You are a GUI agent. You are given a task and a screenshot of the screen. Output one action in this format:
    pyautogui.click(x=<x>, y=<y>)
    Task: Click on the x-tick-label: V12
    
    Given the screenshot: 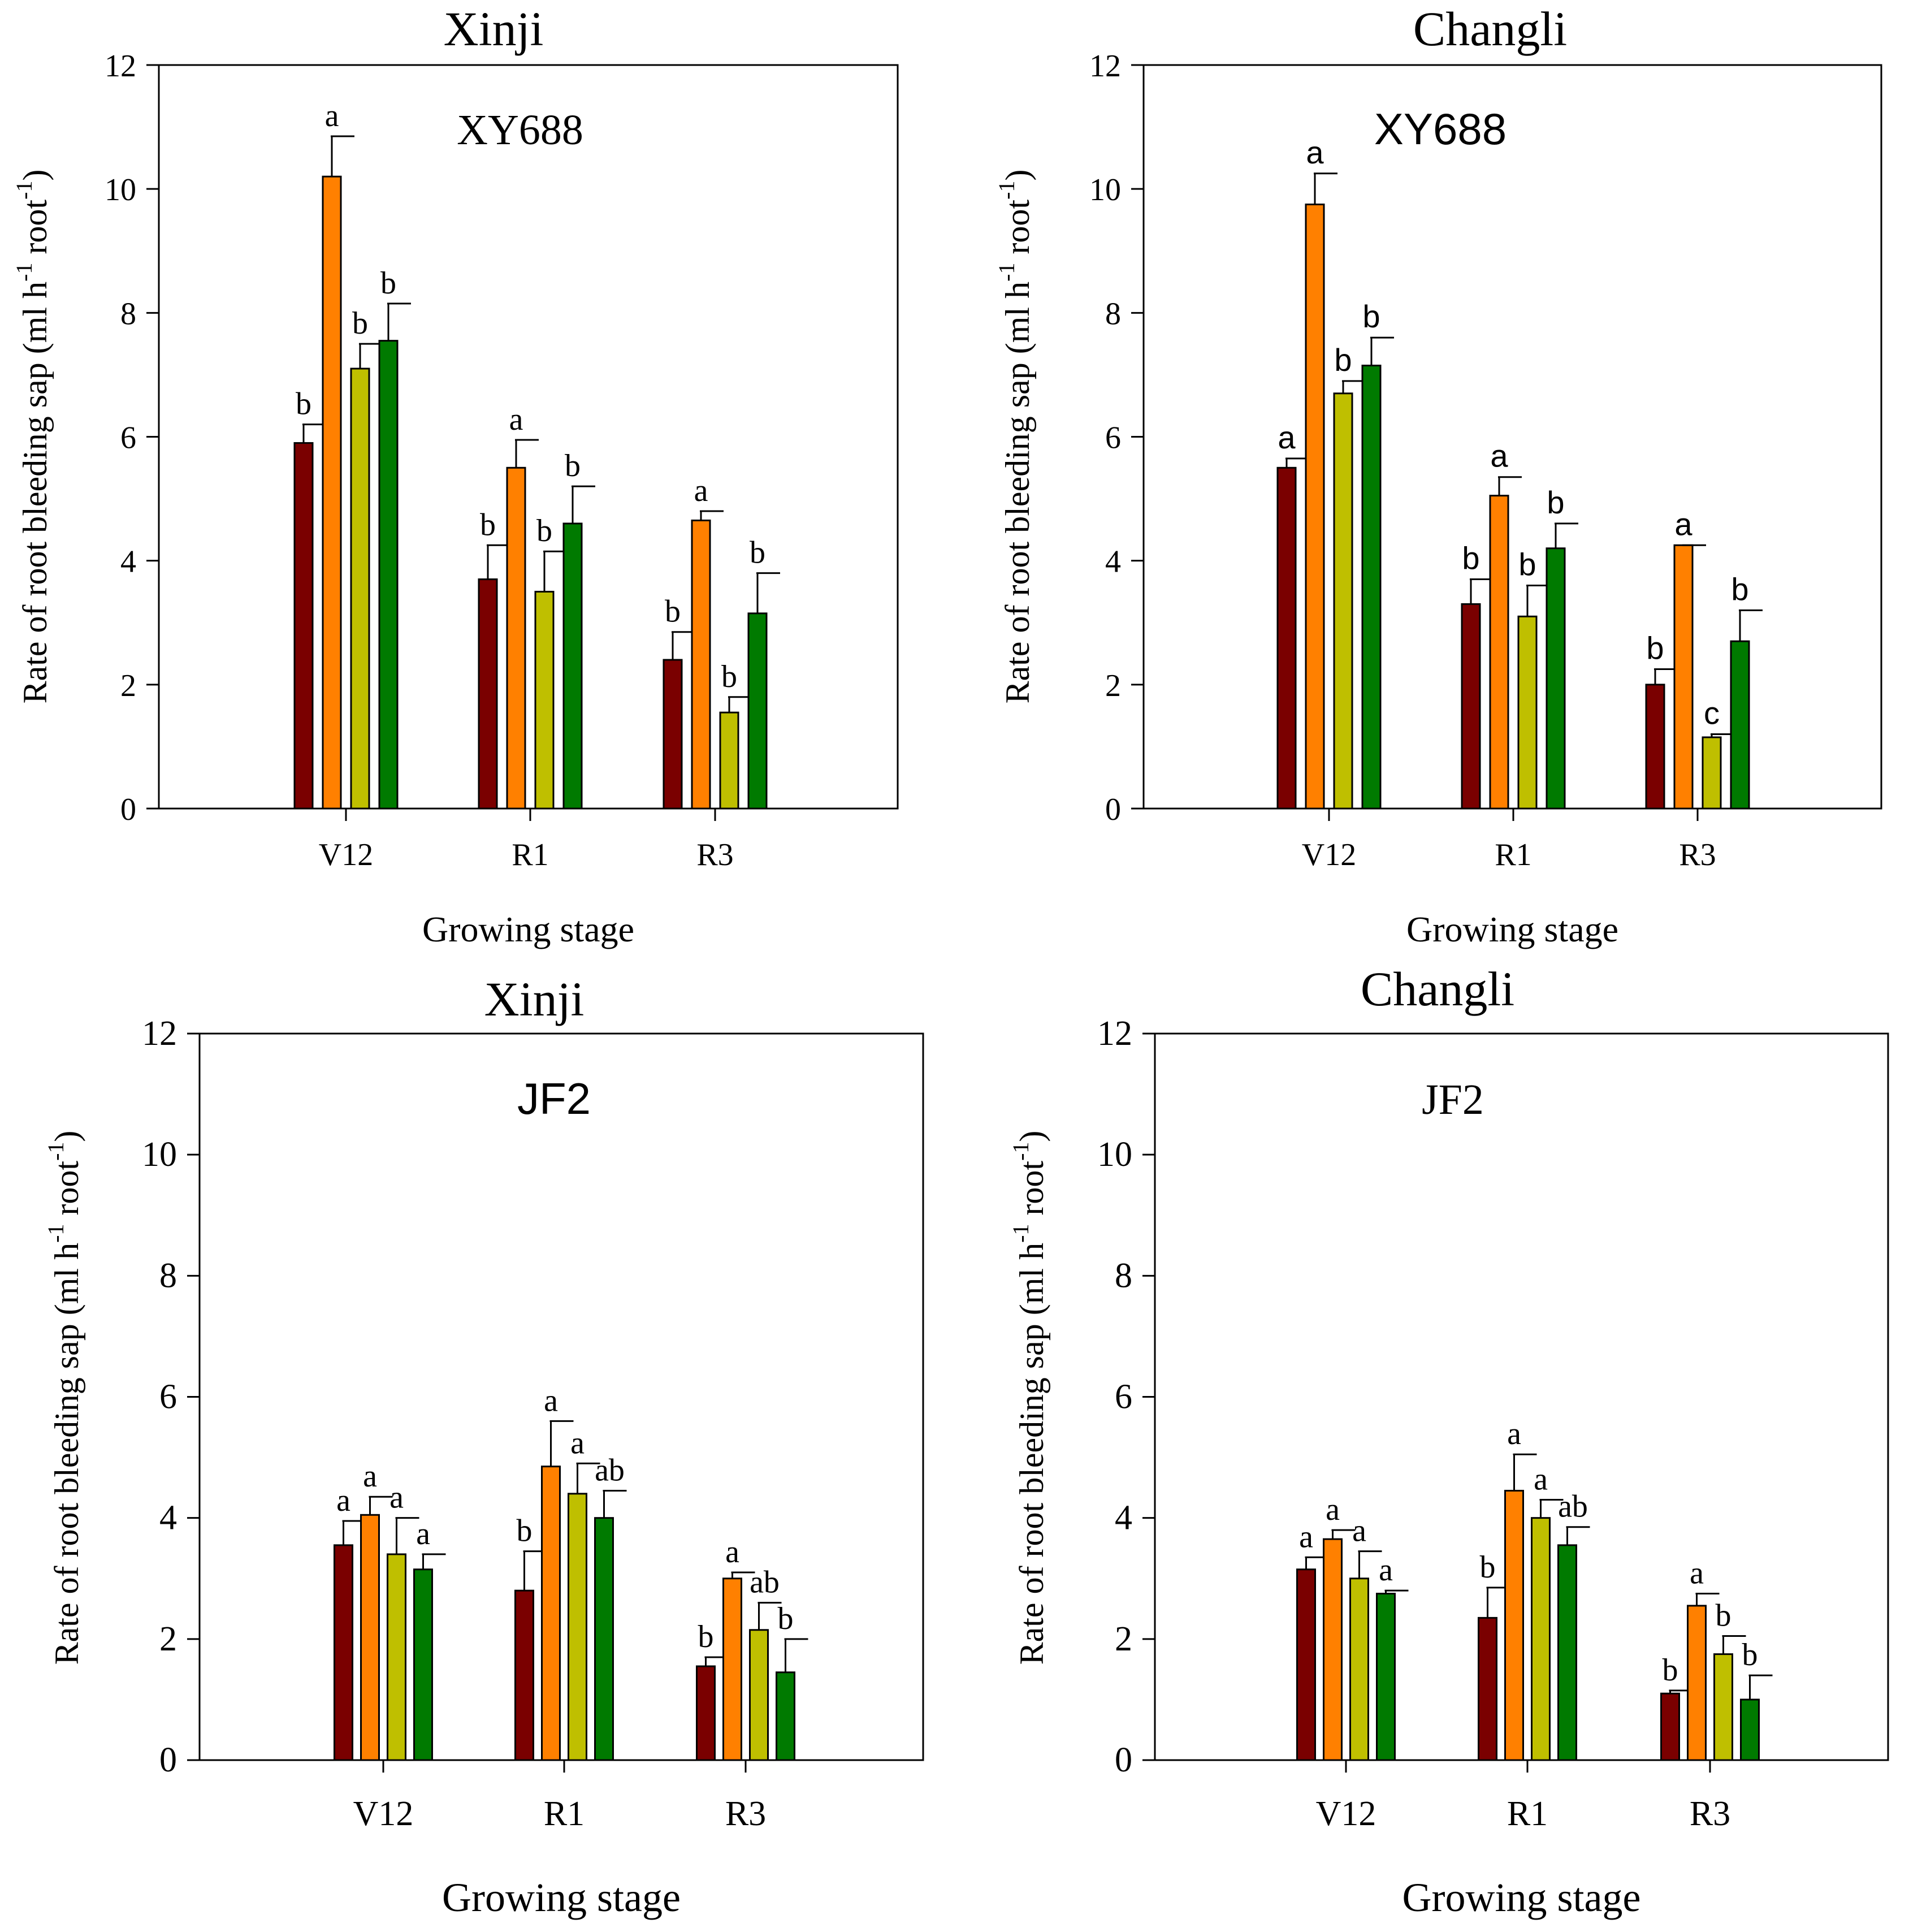 What is the action you would take?
    pyautogui.click(x=1329, y=854)
    